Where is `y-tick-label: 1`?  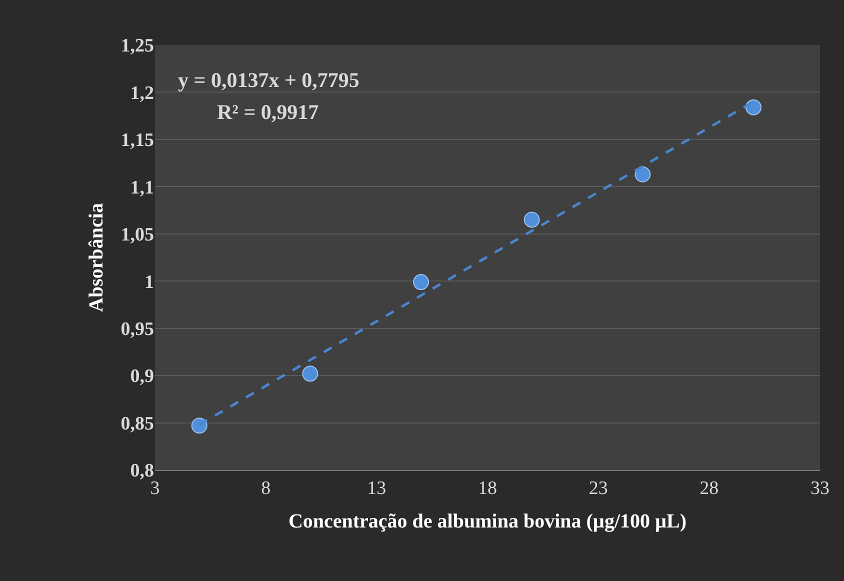 y-tick-label: 1 is located at coordinates (149, 282).